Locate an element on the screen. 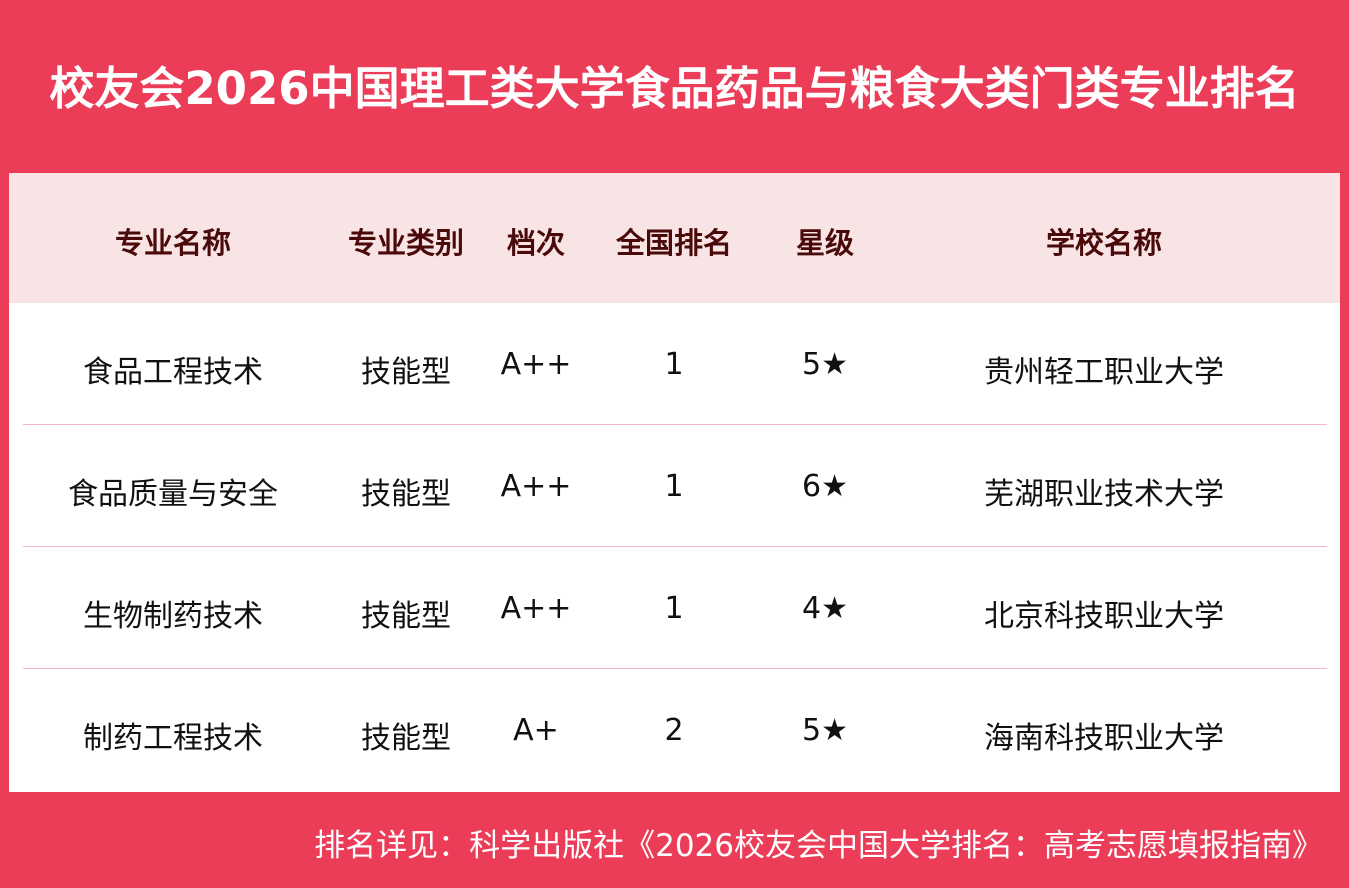  cell-star-level: 6★ is located at coordinates (825, 486).